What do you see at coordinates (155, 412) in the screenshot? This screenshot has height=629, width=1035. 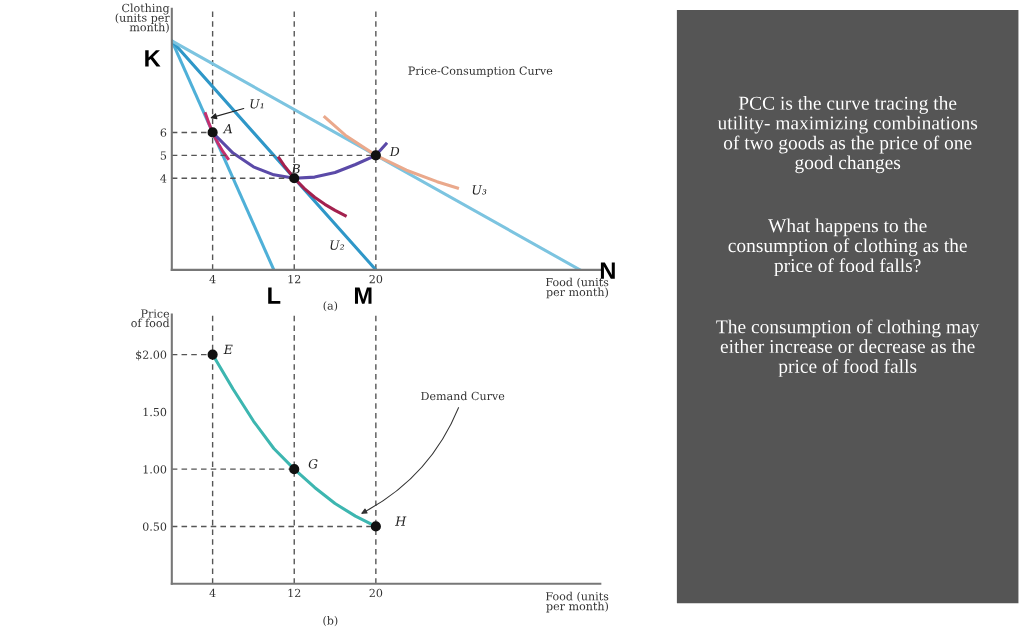 I see `y-tick-label: 1.50` at bounding box center [155, 412].